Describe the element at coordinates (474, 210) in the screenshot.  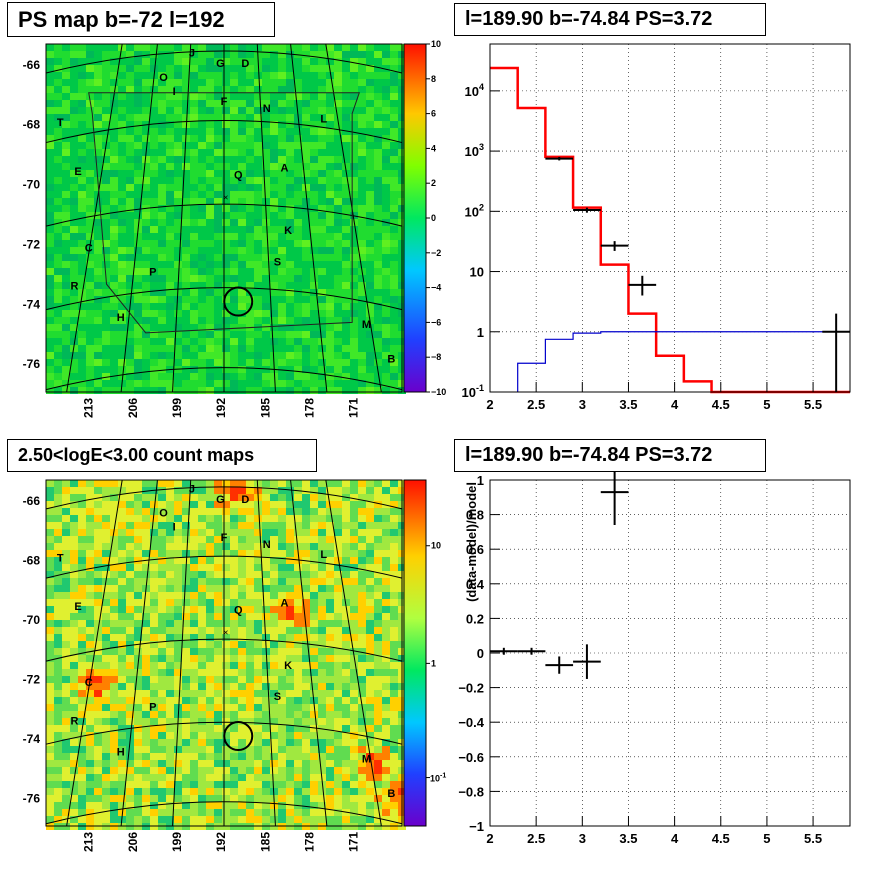
I see `y-tick-label: 102` at that location.